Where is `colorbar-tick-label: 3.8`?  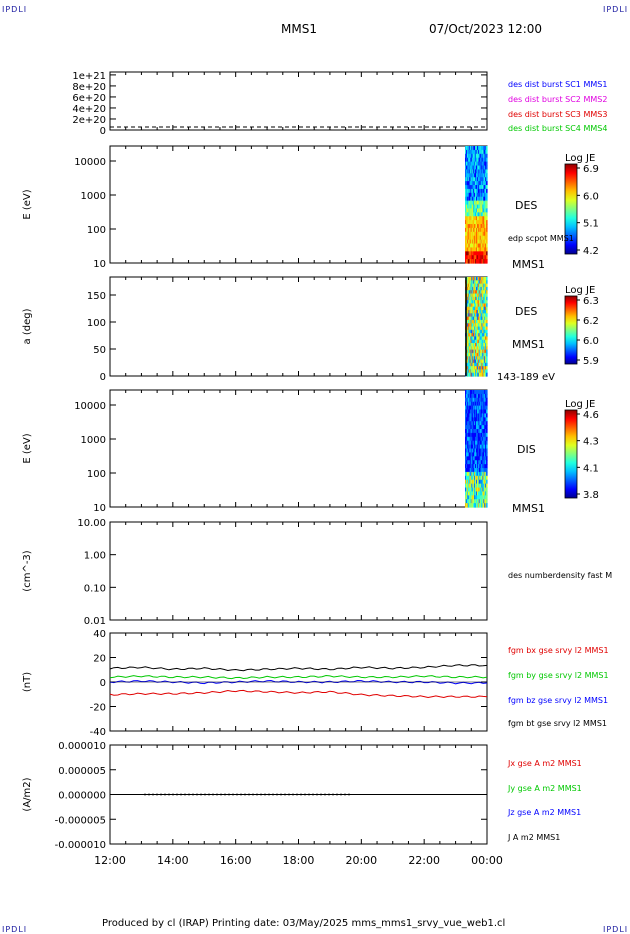
colorbar-tick-label: 3.8 is located at coordinates (591, 495).